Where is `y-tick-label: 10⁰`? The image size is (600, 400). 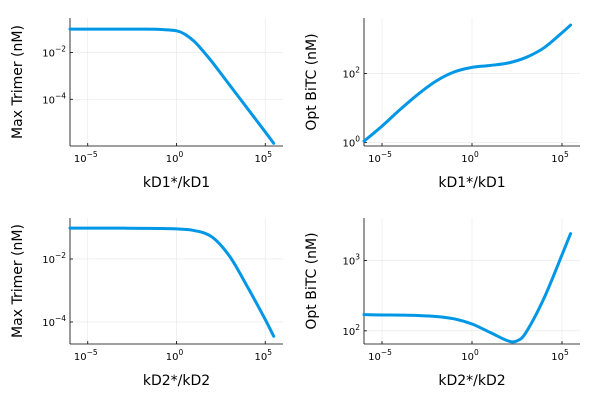
y-tick-label: 10⁰ is located at coordinates (351, 142).